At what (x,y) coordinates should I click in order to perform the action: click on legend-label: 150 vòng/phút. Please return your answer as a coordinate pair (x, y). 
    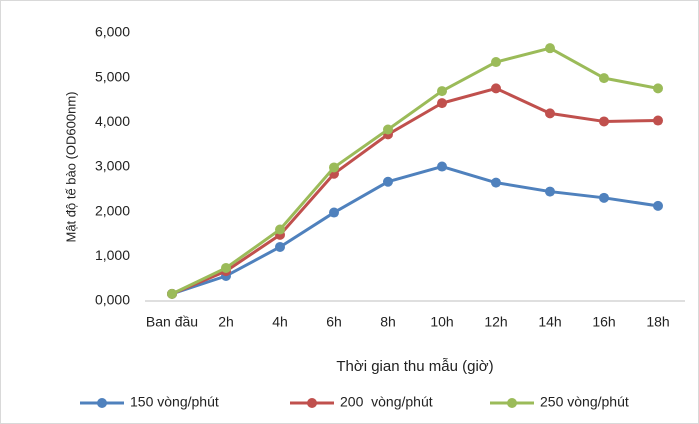
    Looking at the image, I should click on (174, 402).